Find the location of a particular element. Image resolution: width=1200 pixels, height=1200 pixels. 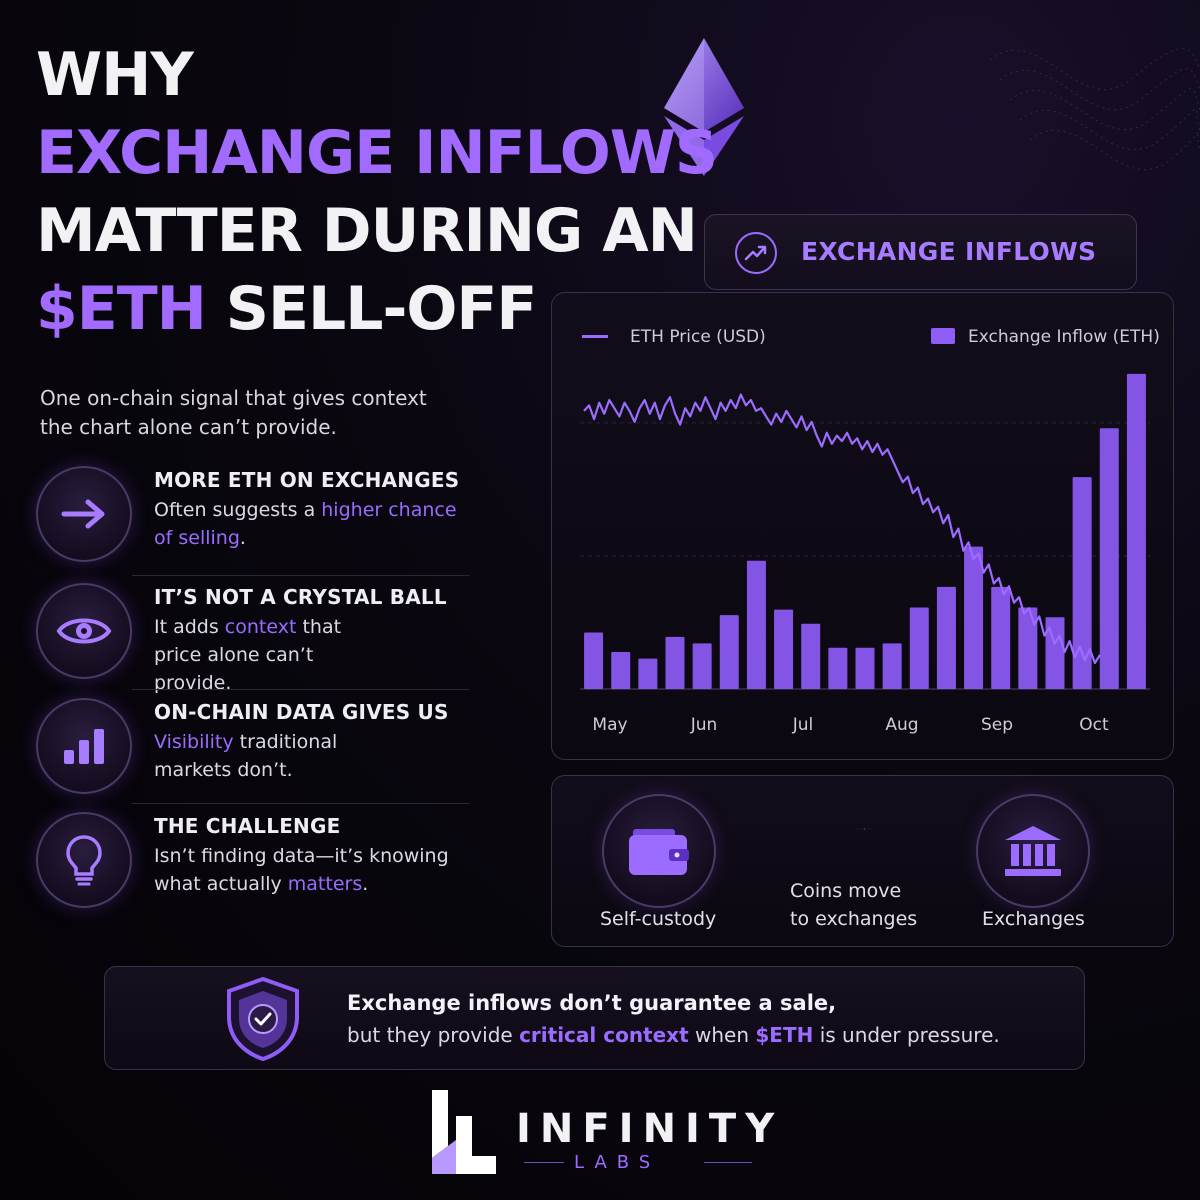

x-tick-label: Oct is located at coordinates (1094, 725).